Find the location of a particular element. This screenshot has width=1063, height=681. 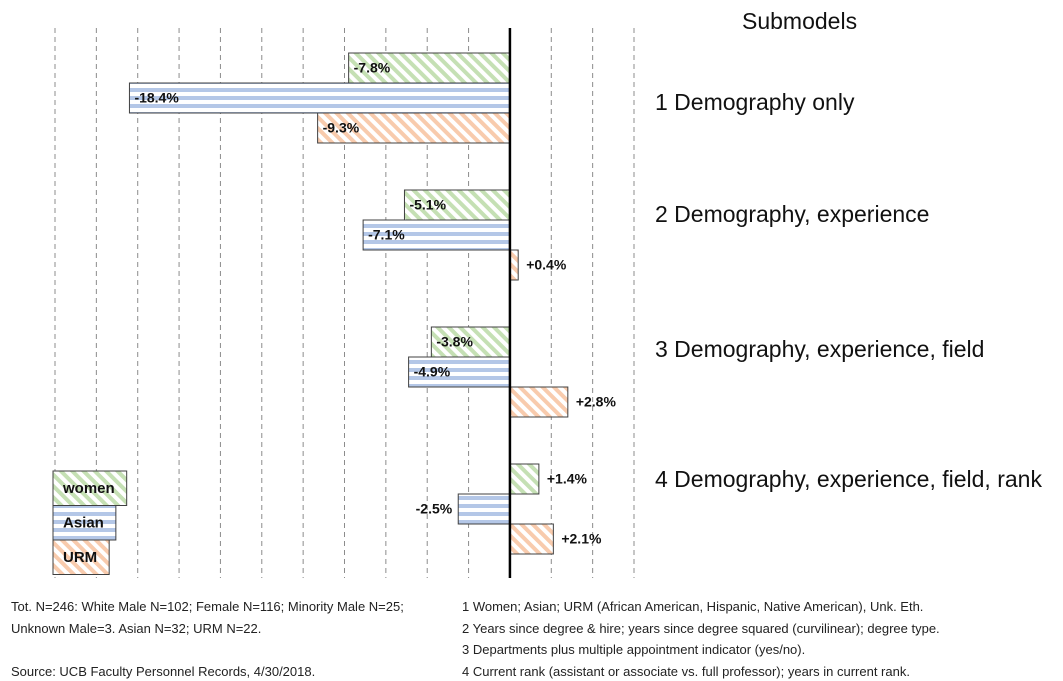

legend-label: women is located at coordinates (88, 488).